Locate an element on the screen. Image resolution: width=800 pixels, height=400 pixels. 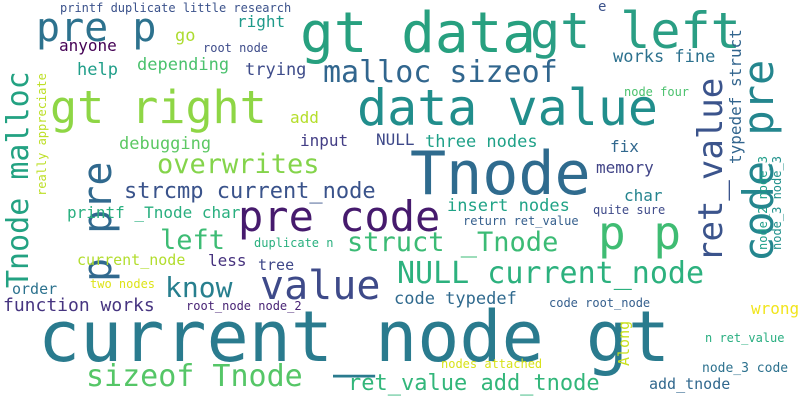
word-help: help is located at coordinates (97, 70).